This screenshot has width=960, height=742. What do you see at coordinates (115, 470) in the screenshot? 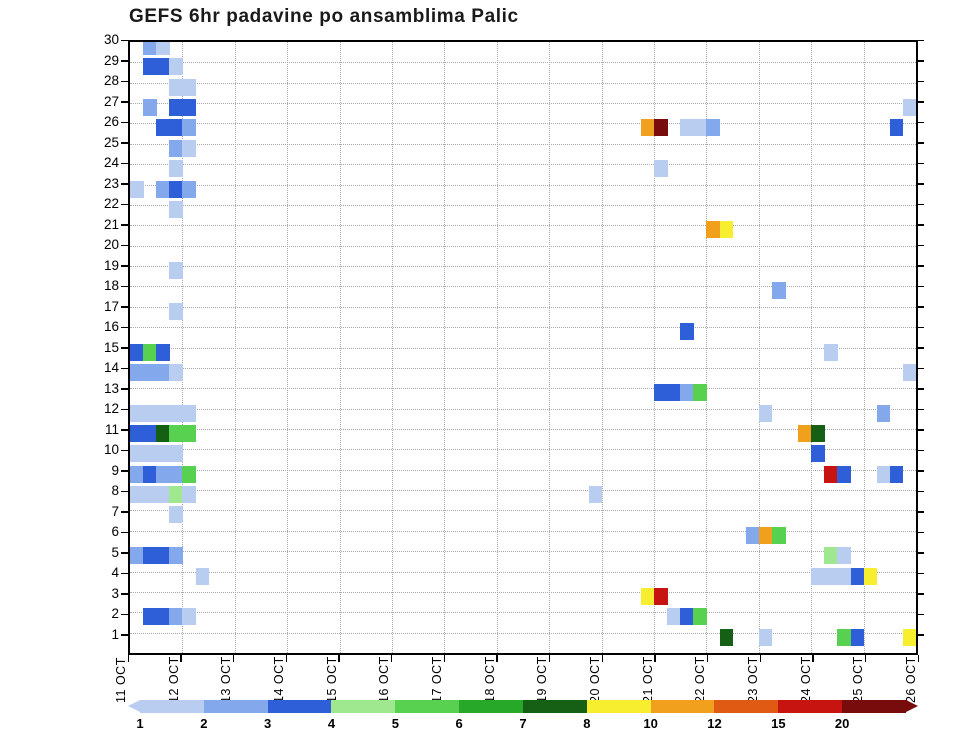
I see `y-axis-label: 9` at bounding box center [115, 470].